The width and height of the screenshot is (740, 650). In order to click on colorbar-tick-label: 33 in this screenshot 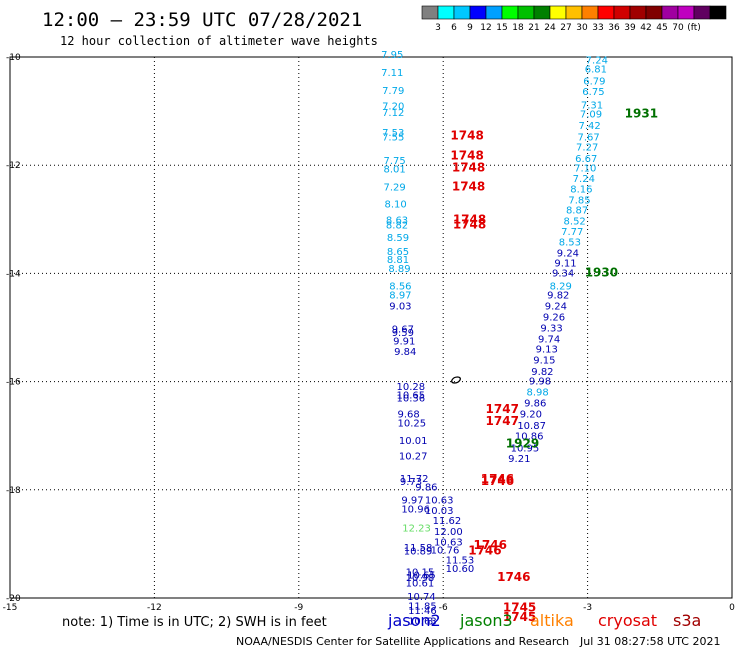, I will do `click(597, 28)`.